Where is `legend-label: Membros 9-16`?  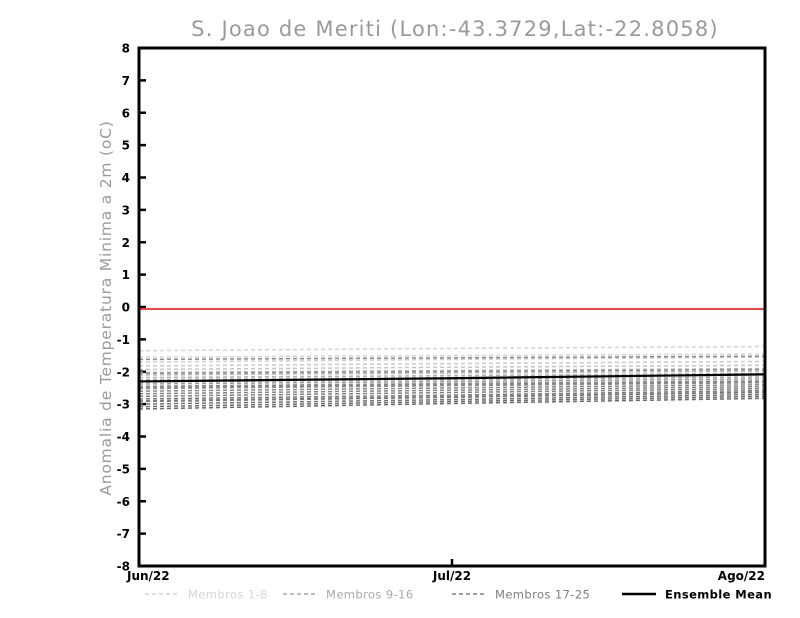 legend-label: Membros 9-16 is located at coordinates (370, 595).